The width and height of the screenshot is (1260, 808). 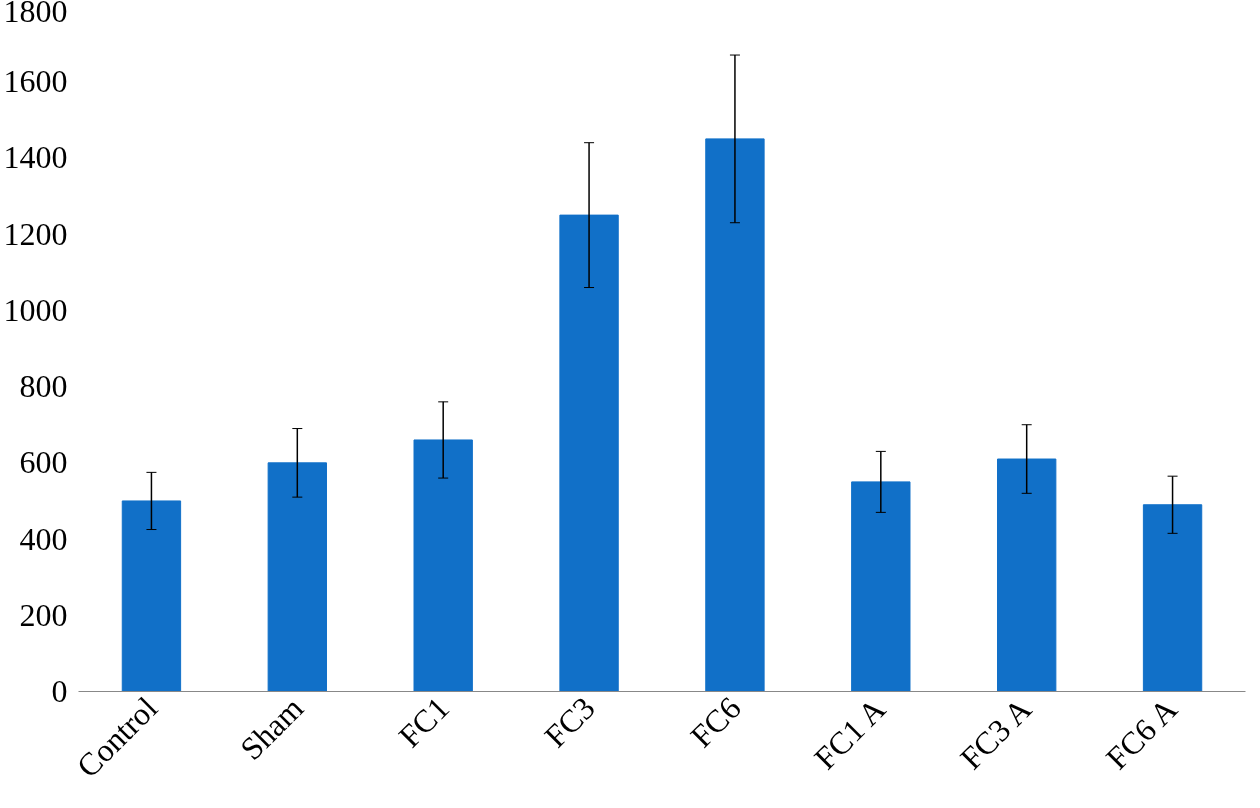 What do you see at coordinates (43, 614) in the screenshot?
I see `y-tick-label: 200` at bounding box center [43, 614].